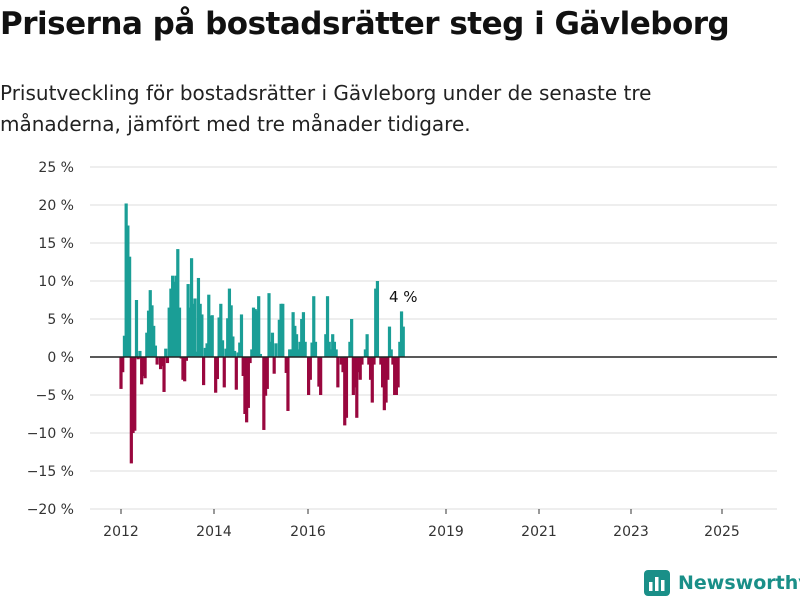  I want to click on y-tick-label: 10 %, so click(56, 282).